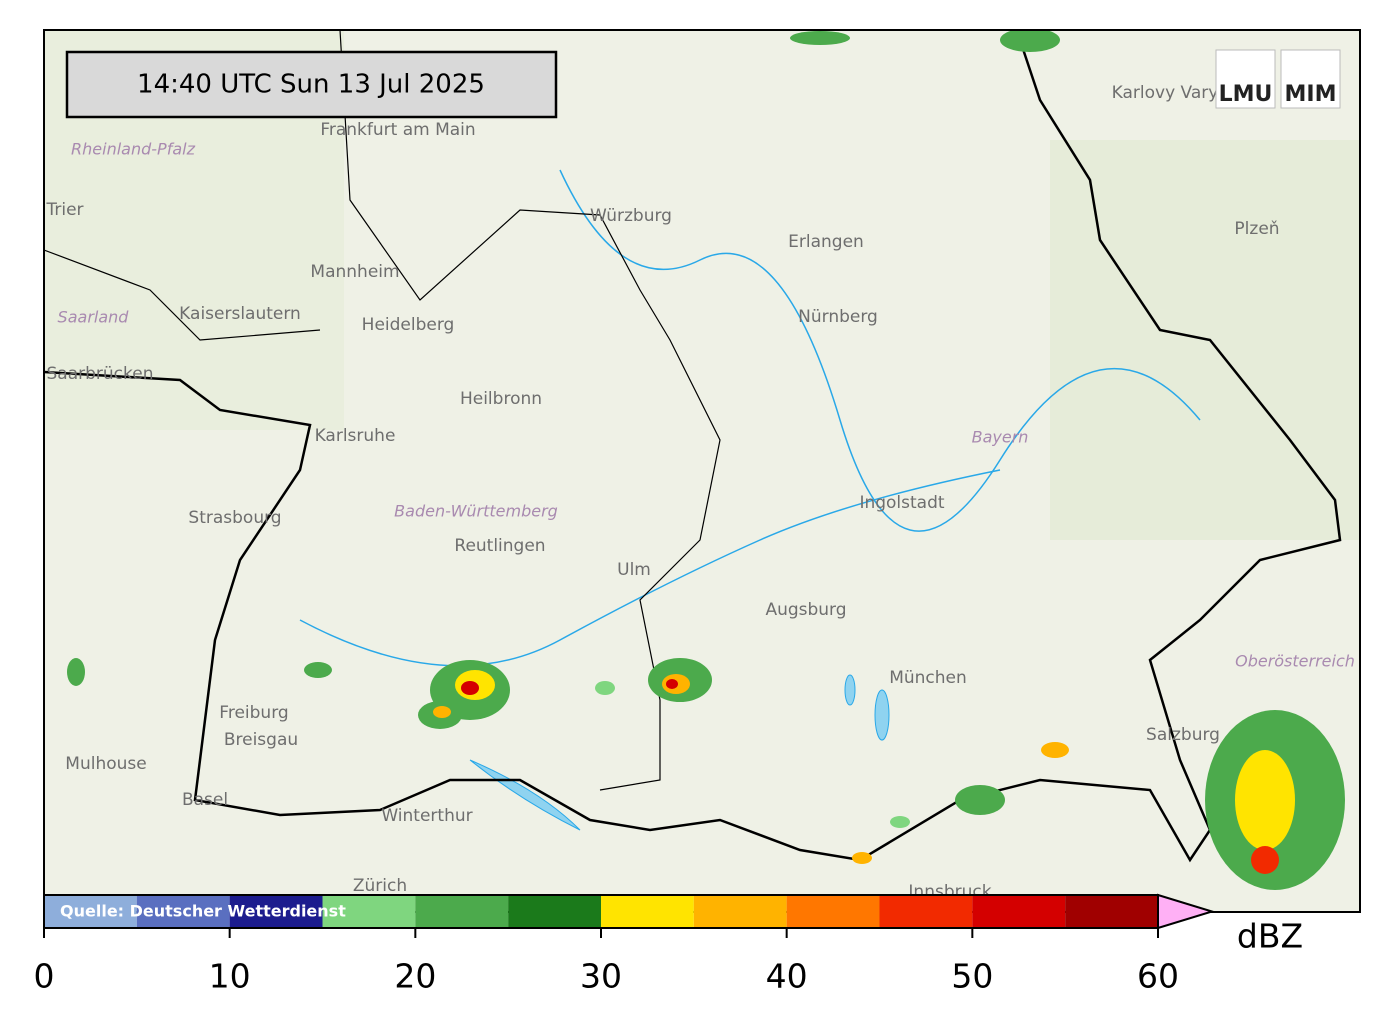 This screenshot has width=1390, height=1033. I want to click on city-label: Winterthur, so click(426, 816).